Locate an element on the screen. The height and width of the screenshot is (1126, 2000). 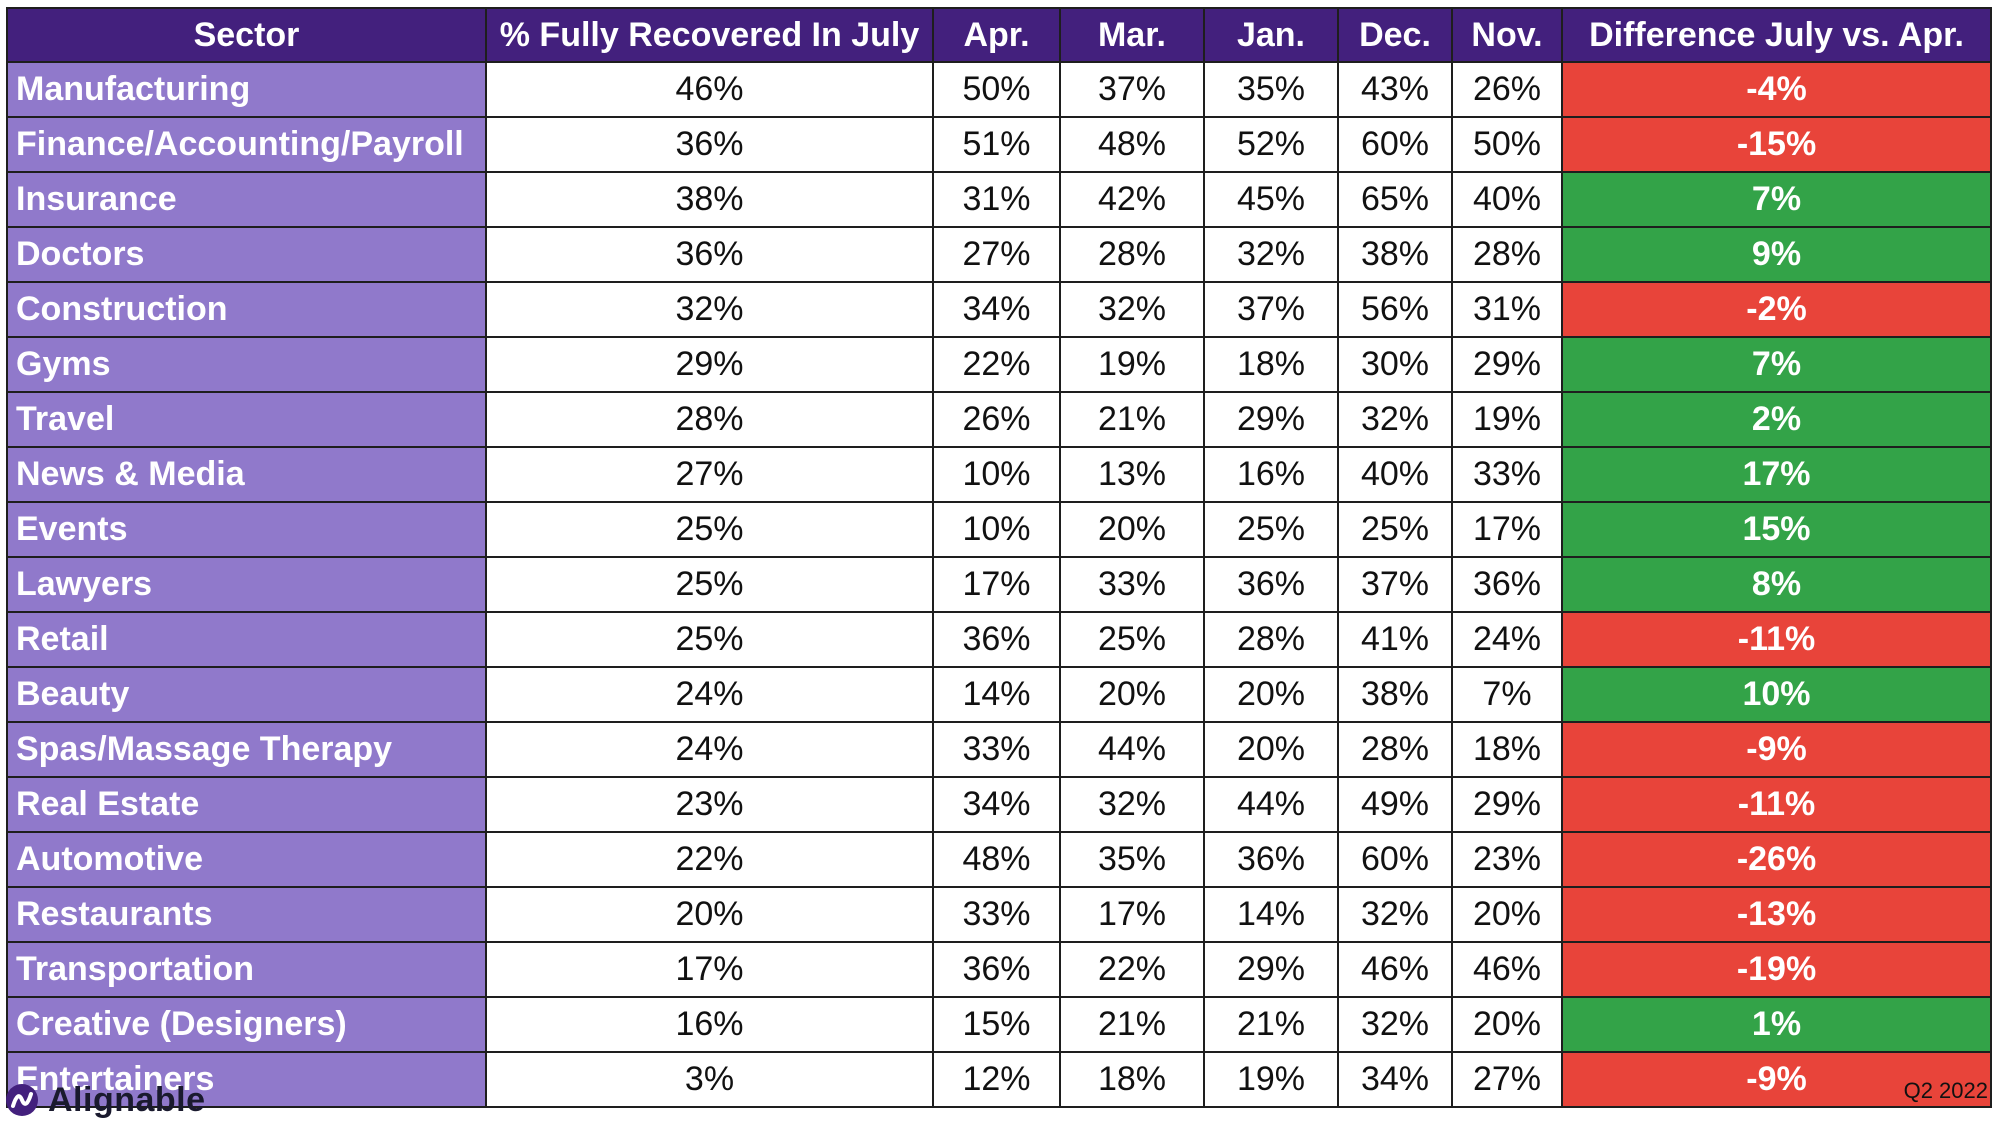
value-cell-mar: 20% is located at coordinates (1132, 529).